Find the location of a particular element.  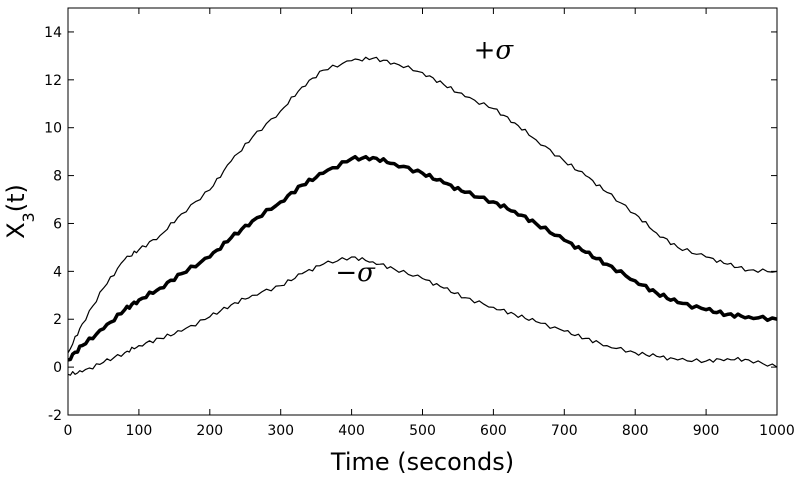

x-tick-label: 700 is located at coordinates (564, 431).